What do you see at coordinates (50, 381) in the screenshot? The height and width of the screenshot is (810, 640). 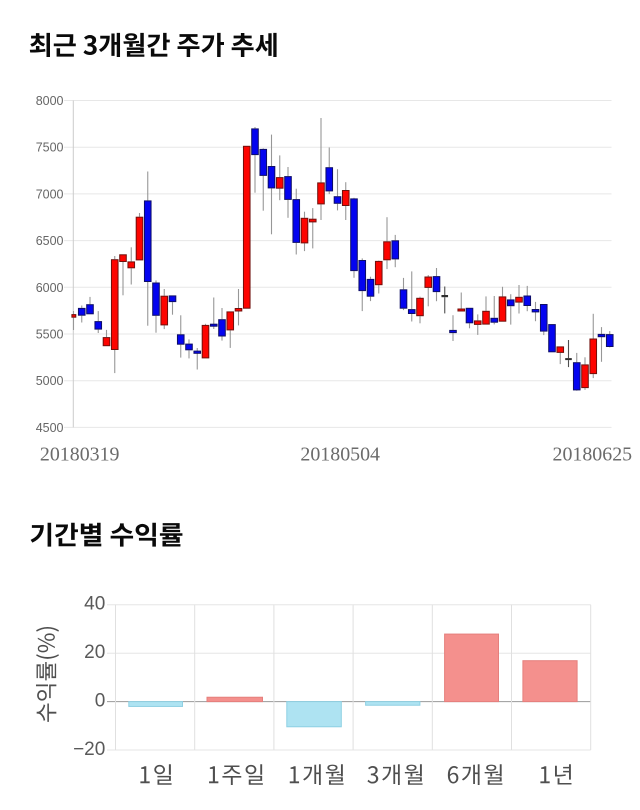 I see `svg-text: 5000` at bounding box center [50, 381].